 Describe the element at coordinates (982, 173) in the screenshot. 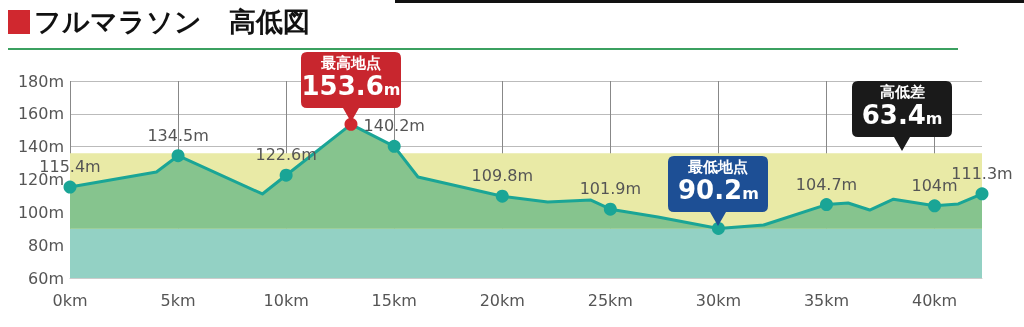

I see `data-label: 111.3m` at that location.